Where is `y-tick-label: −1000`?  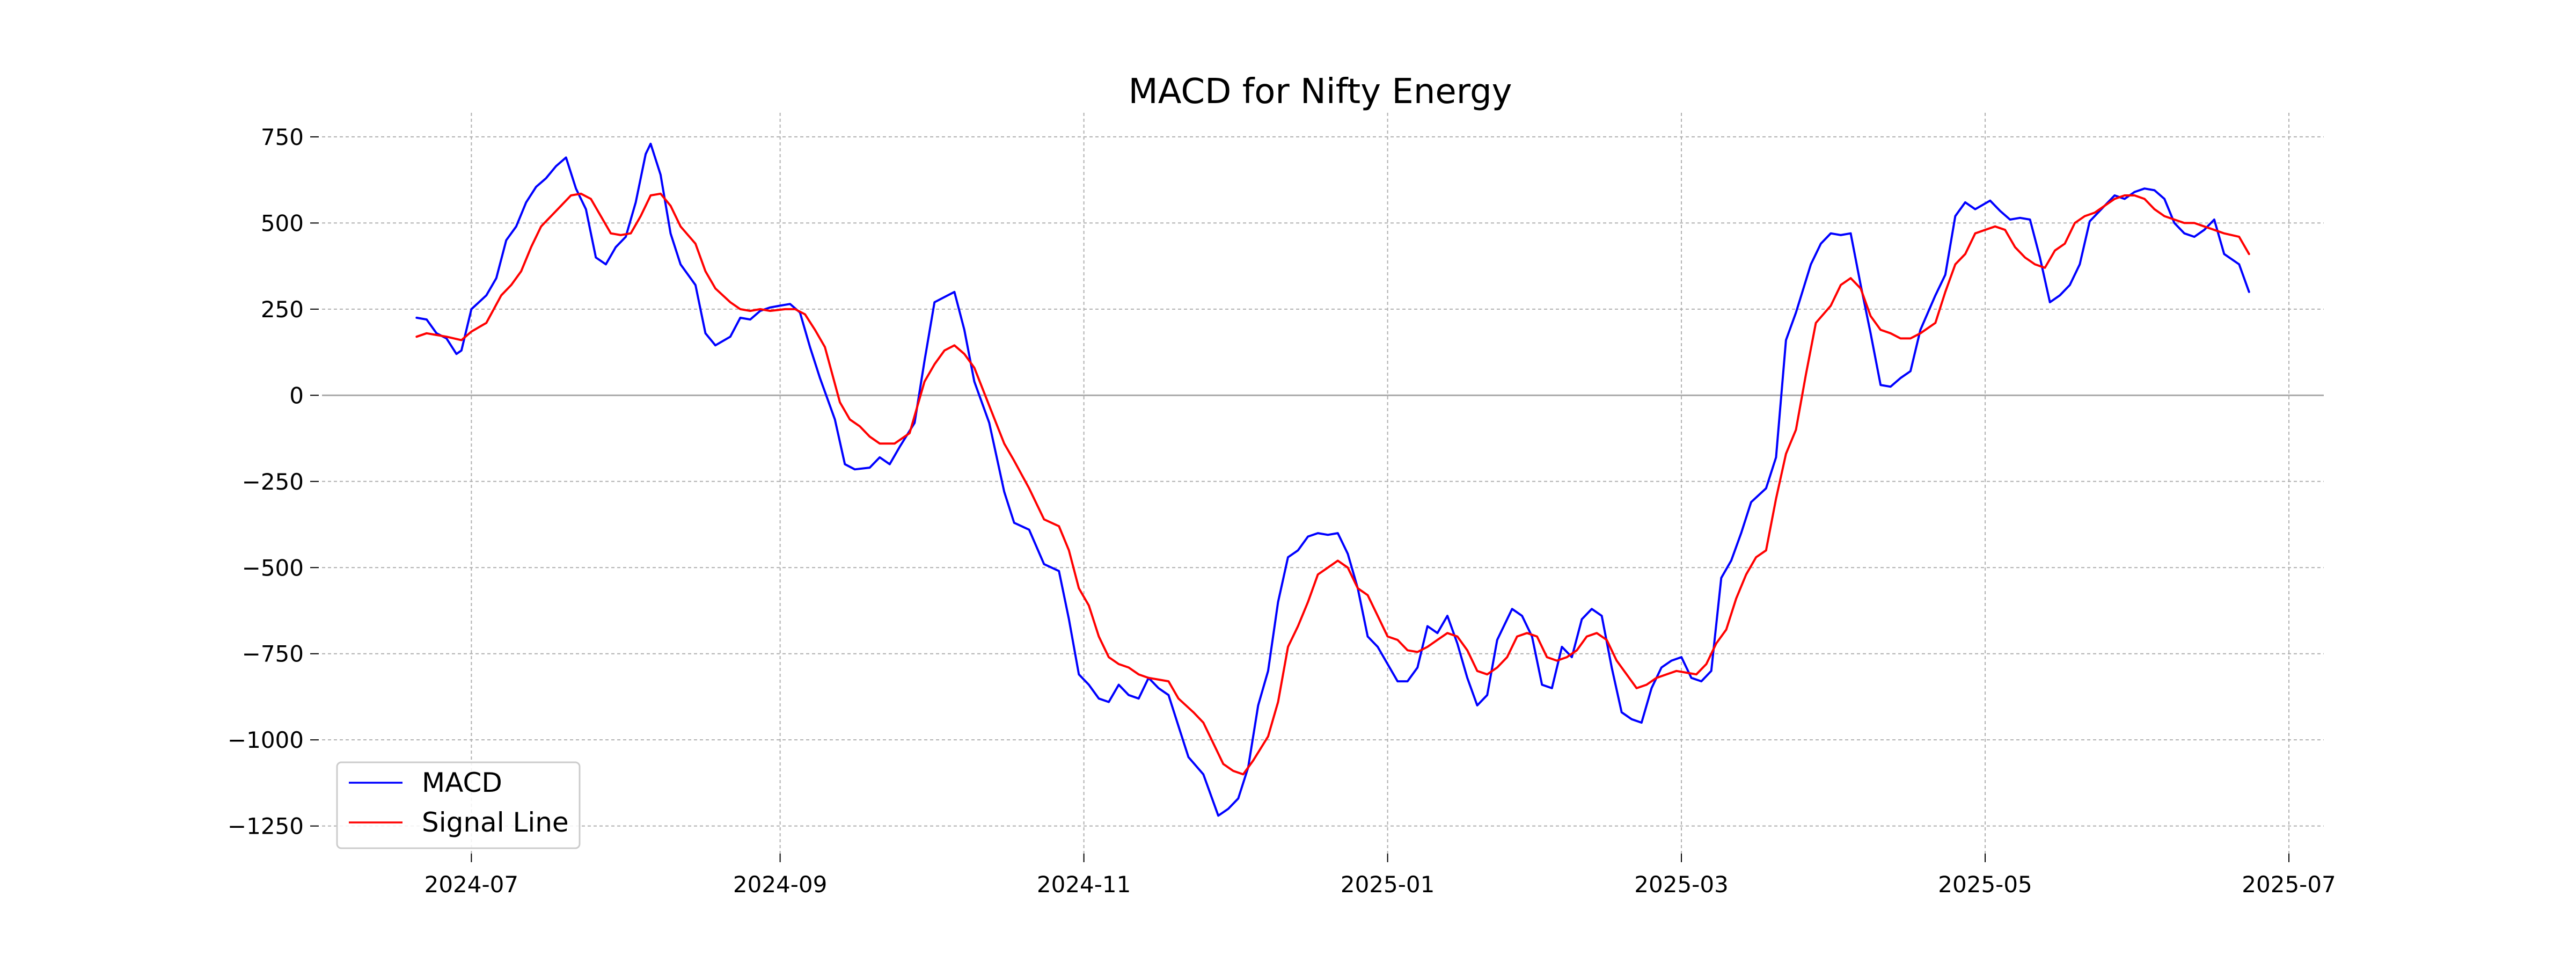 y-tick-label: −1000 is located at coordinates (266, 740).